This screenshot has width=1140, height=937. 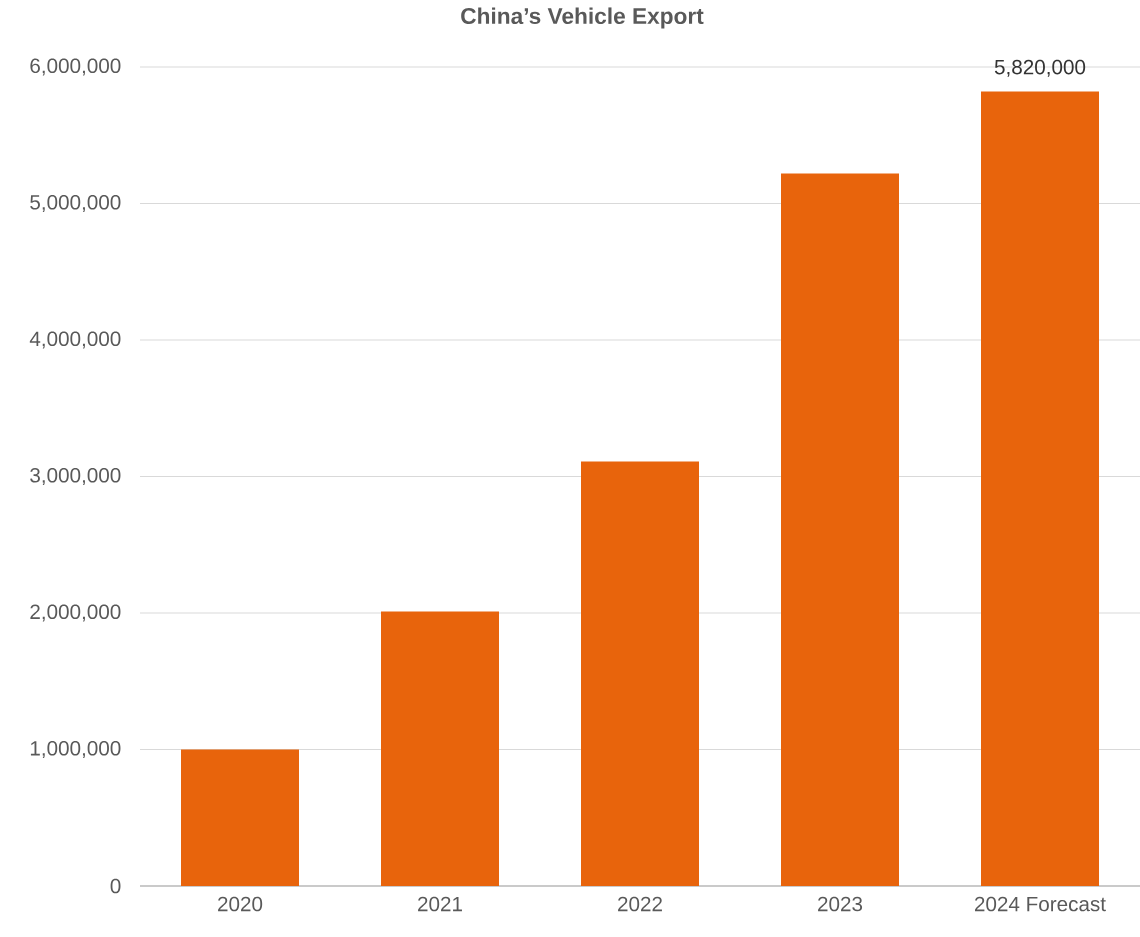 What do you see at coordinates (582, 18) in the screenshot?
I see `chart-title: China’s Vehicle Export` at bounding box center [582, 18].